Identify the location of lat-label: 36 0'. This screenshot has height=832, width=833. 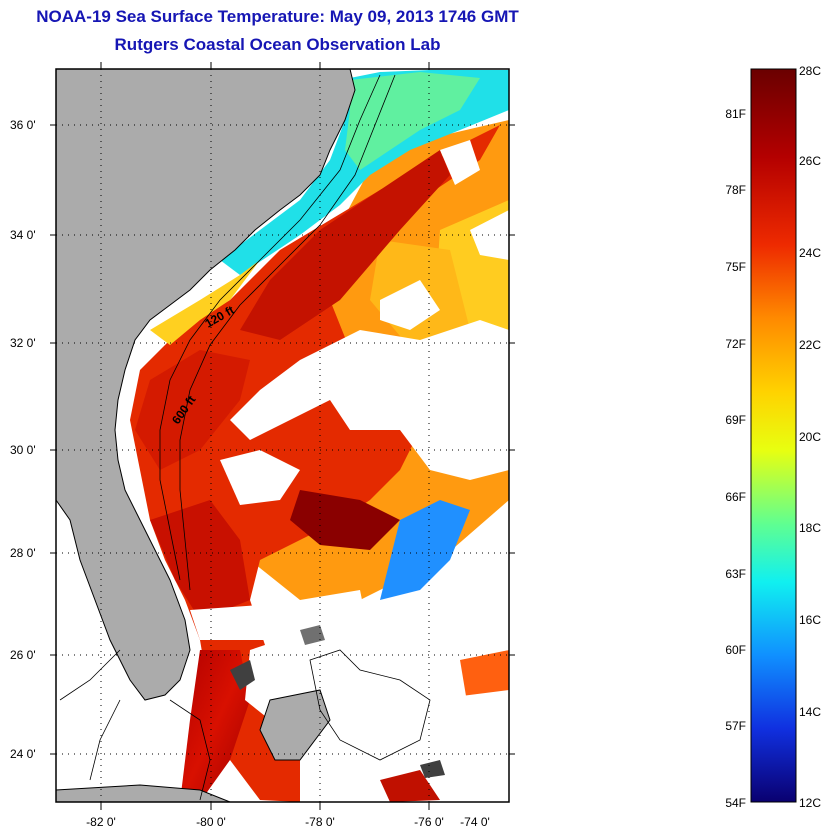
(23, 125).